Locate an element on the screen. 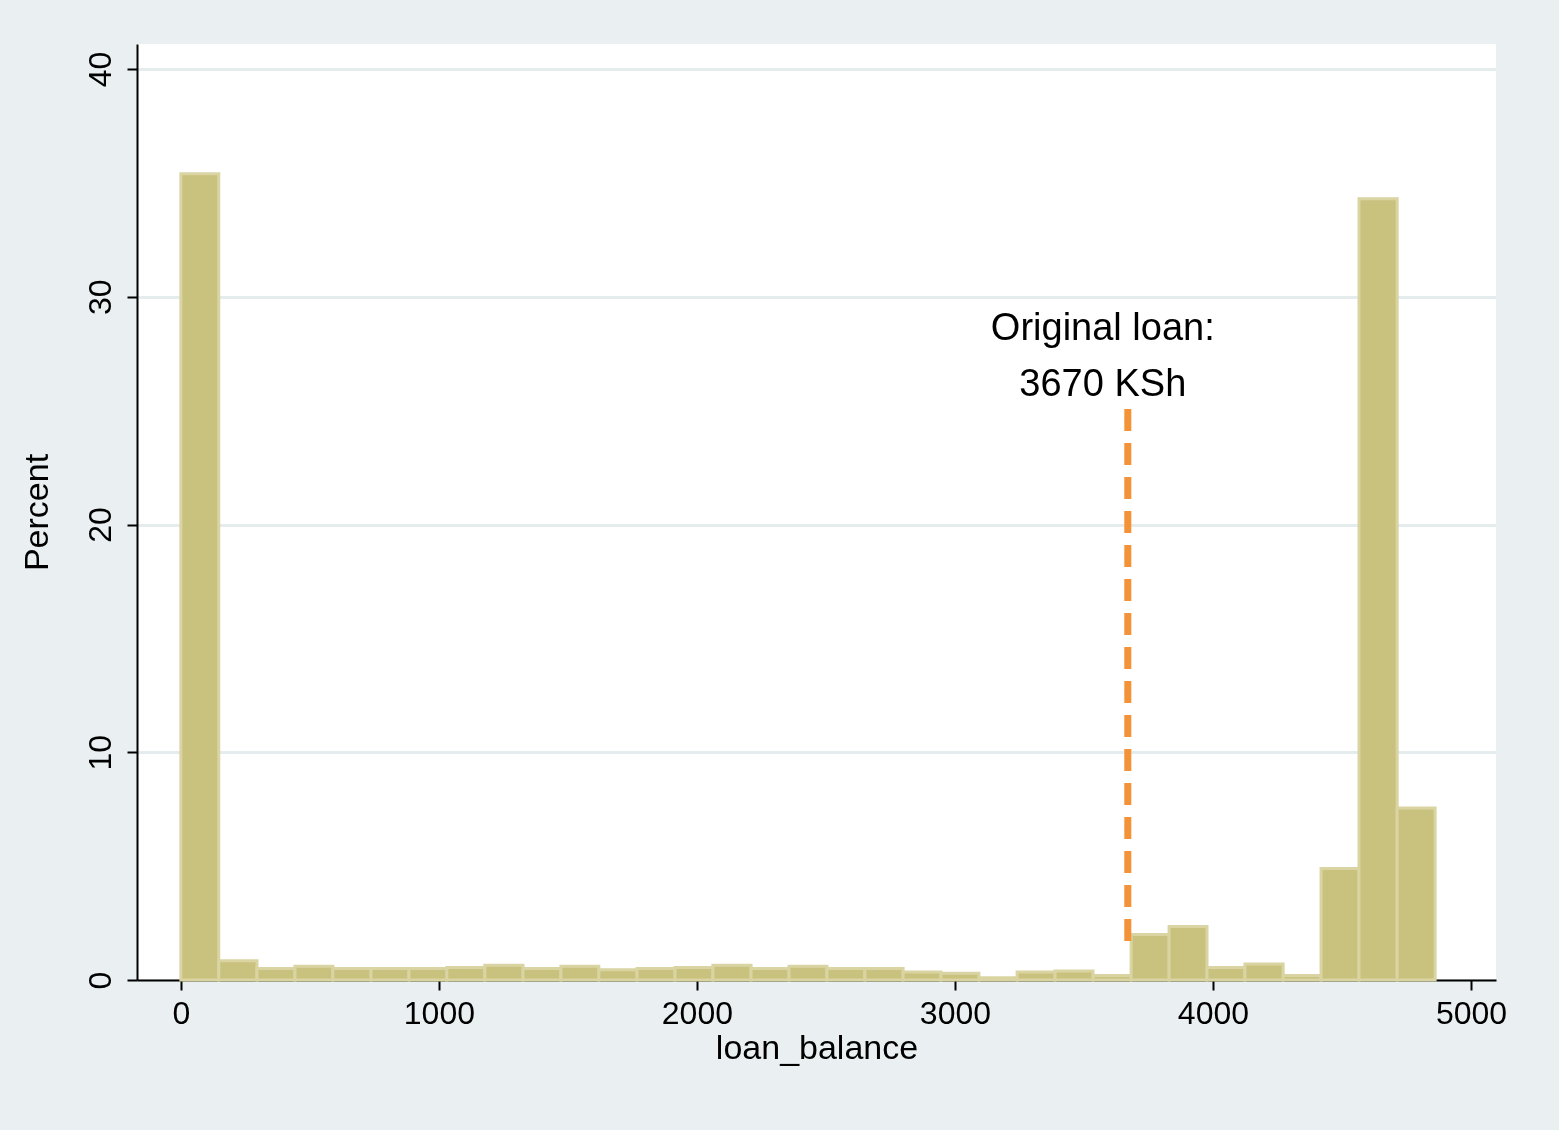 Image resolution: width=1559 pixels, height=1130 pixels. x-tick-label: 3000 is located at coordinates (955, 1012).